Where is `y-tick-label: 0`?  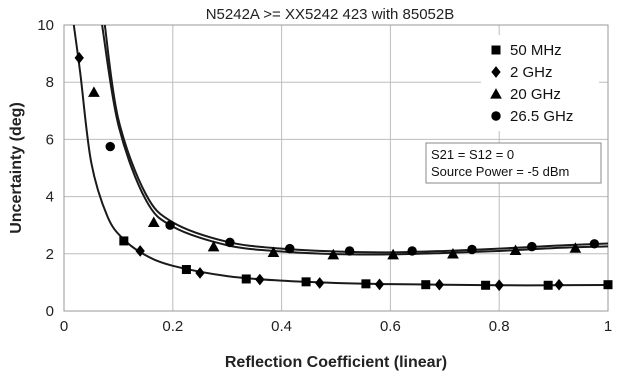 y-tick-label: 0 is located at coordinates (50, 311).